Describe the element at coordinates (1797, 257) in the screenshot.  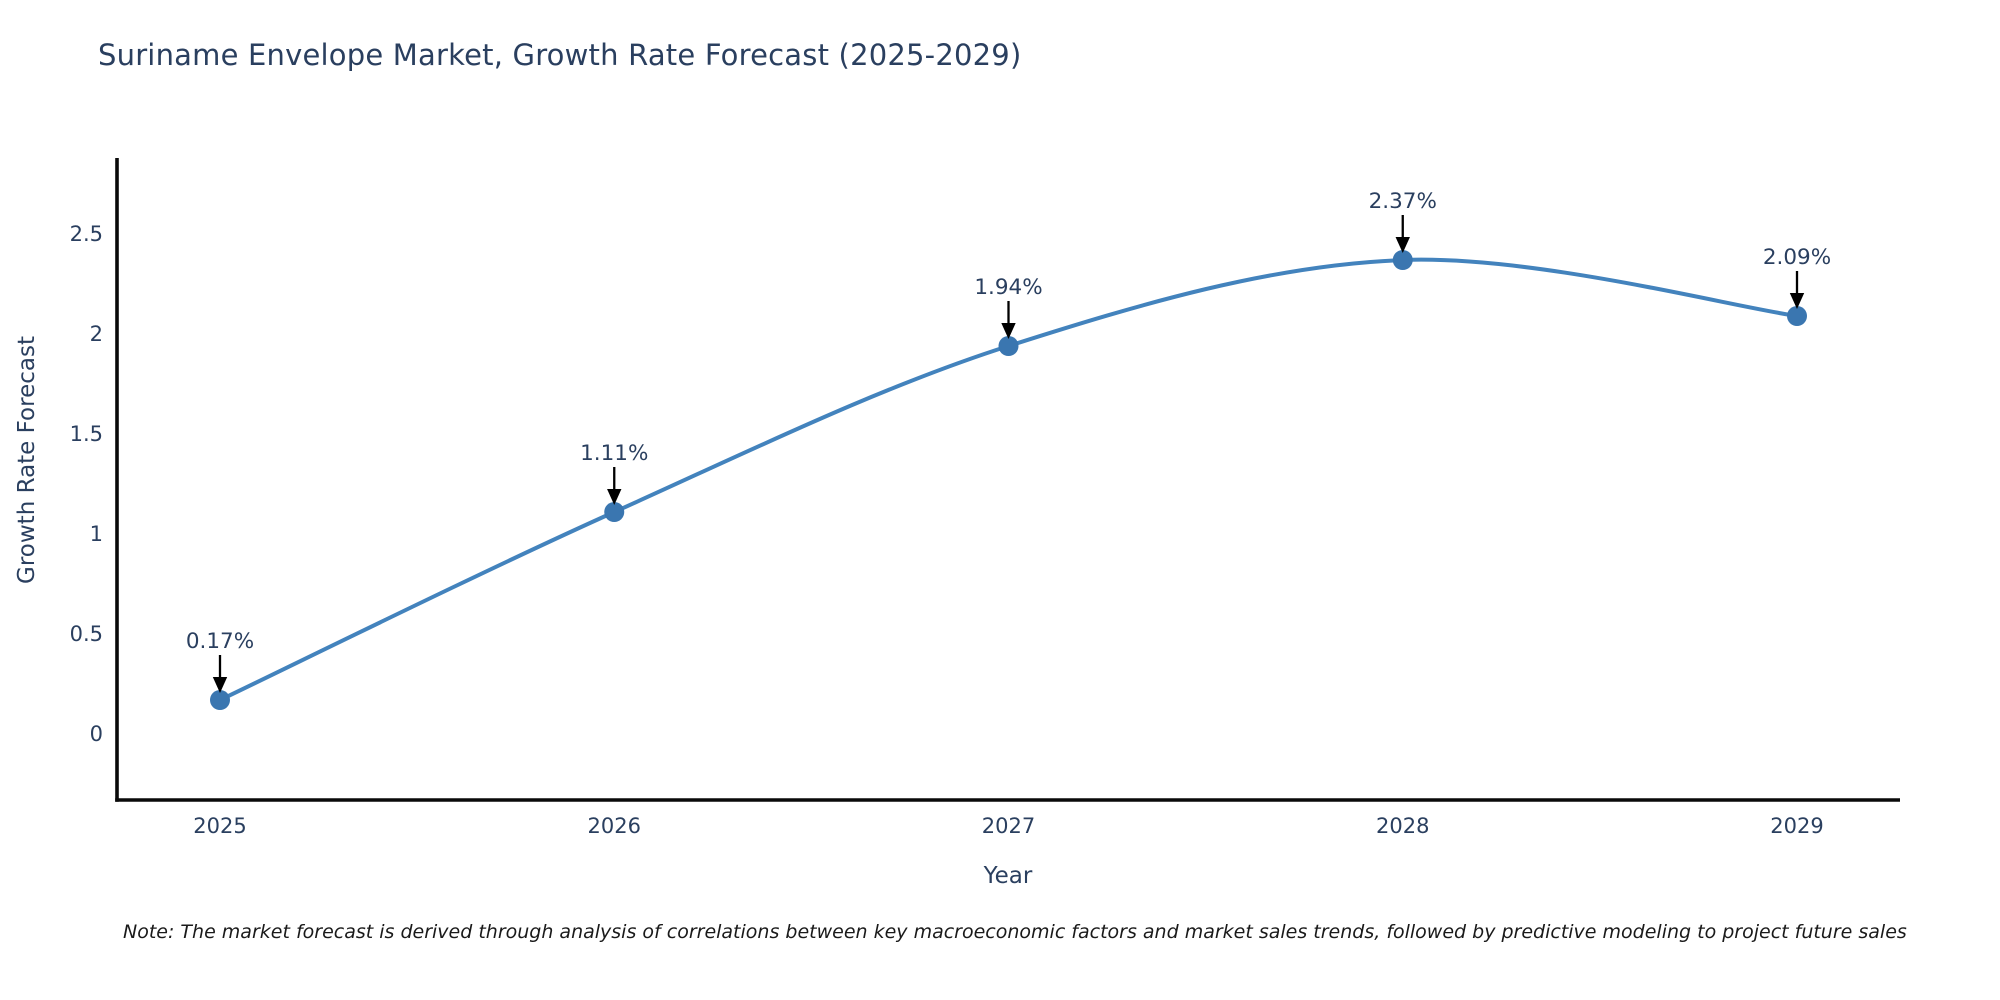
I see `point-value-label: 2.09%` at that location.